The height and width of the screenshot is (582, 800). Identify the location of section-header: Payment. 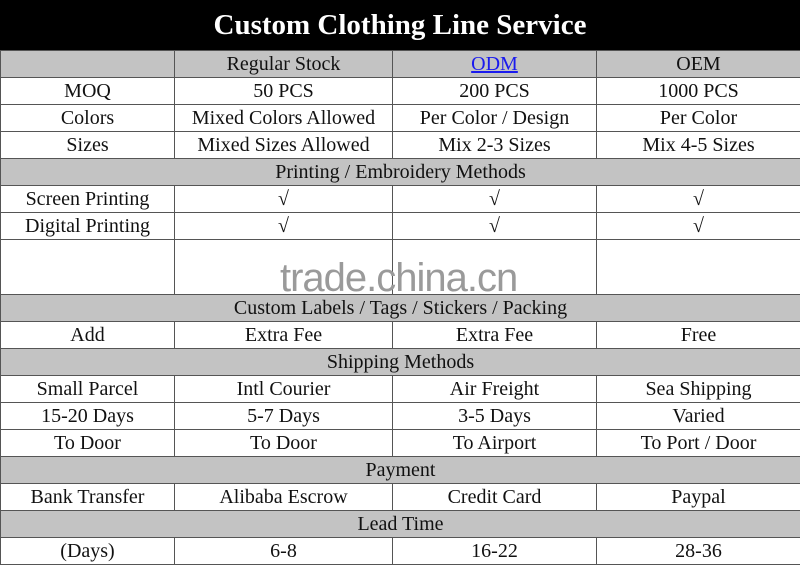
(400, 470).